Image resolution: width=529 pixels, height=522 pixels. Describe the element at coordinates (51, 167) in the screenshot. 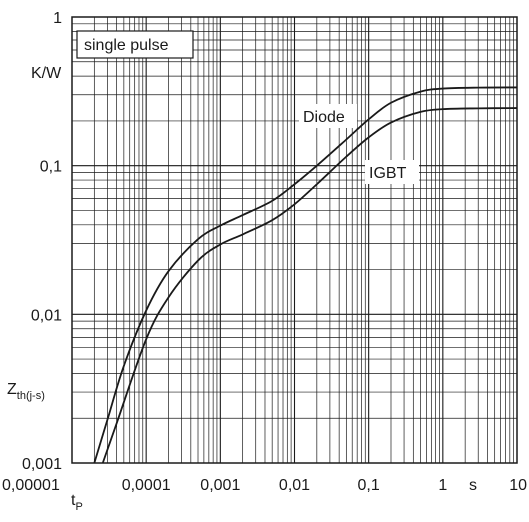

I see `y-tick-label: 0,1` at that location.